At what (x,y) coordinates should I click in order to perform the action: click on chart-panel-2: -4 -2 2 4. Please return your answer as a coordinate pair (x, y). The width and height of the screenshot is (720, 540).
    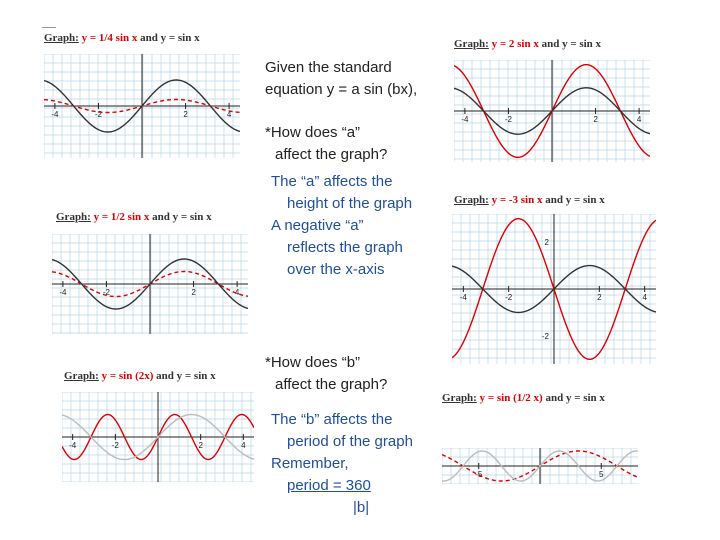
    Looking at the image, I should click on (552, 111).